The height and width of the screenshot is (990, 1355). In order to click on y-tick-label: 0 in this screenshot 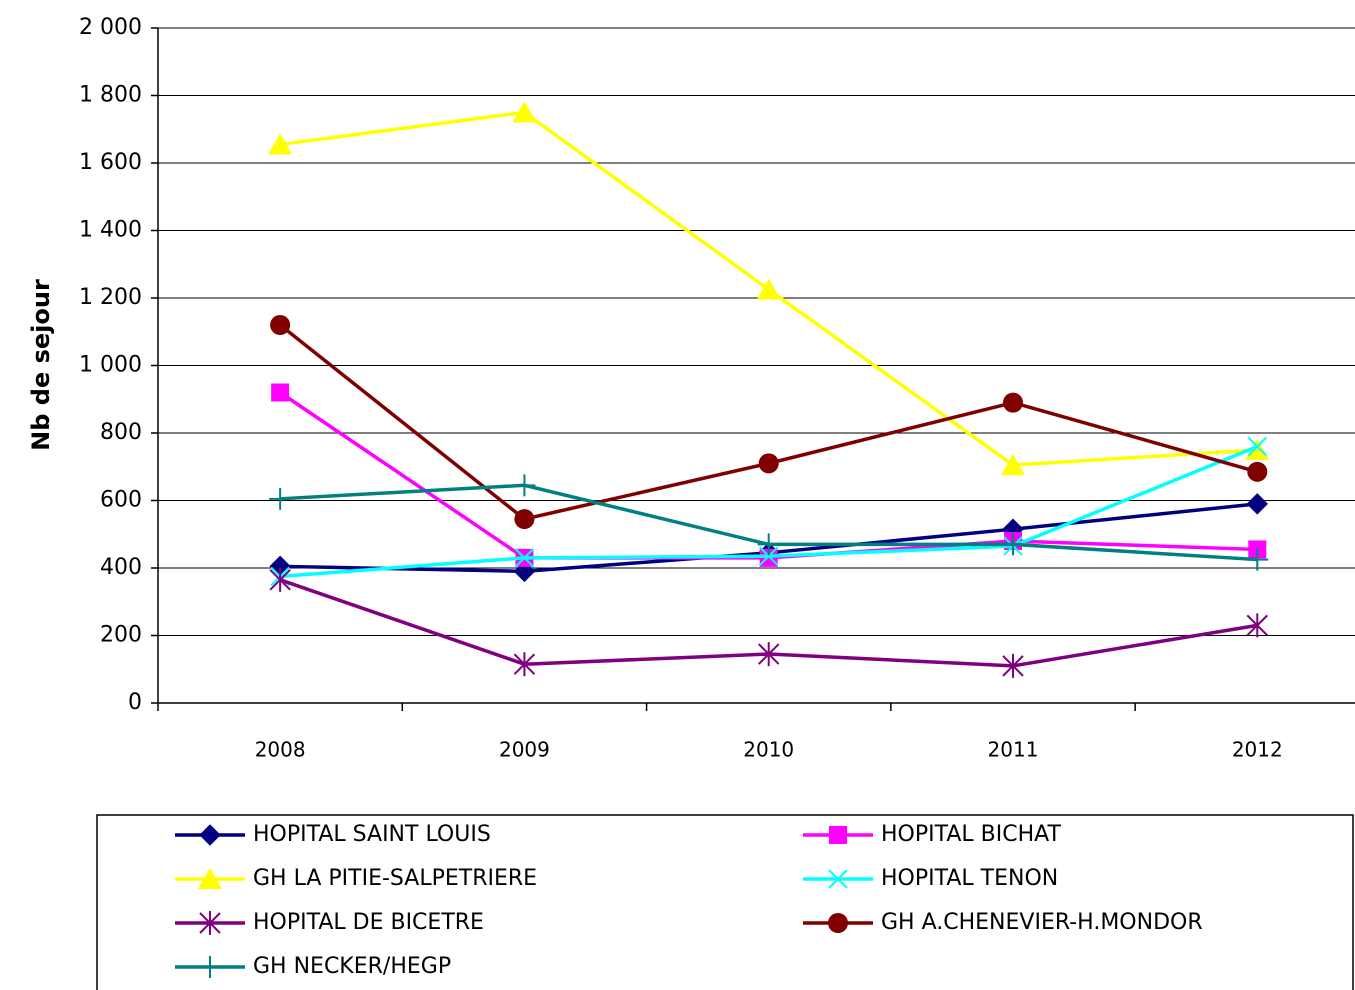, I will do `click(135, 702)`.